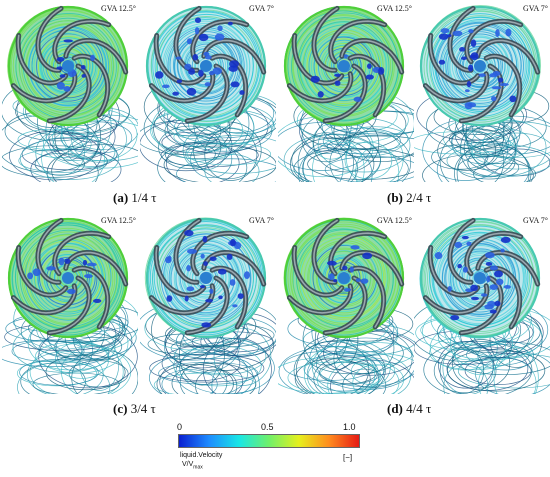 This screenshot has width=550, height=477. I want to click on subfigure-caption: (c) 3/4 τ, so click(134, 409).